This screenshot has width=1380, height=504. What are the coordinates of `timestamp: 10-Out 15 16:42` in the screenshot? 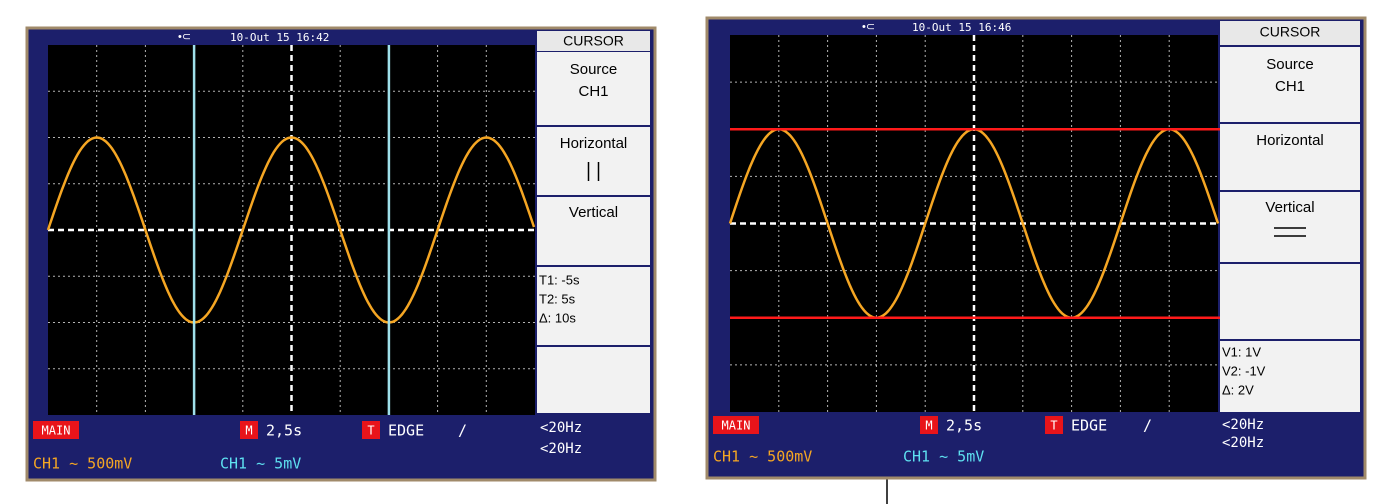 It's located at (279, 37).